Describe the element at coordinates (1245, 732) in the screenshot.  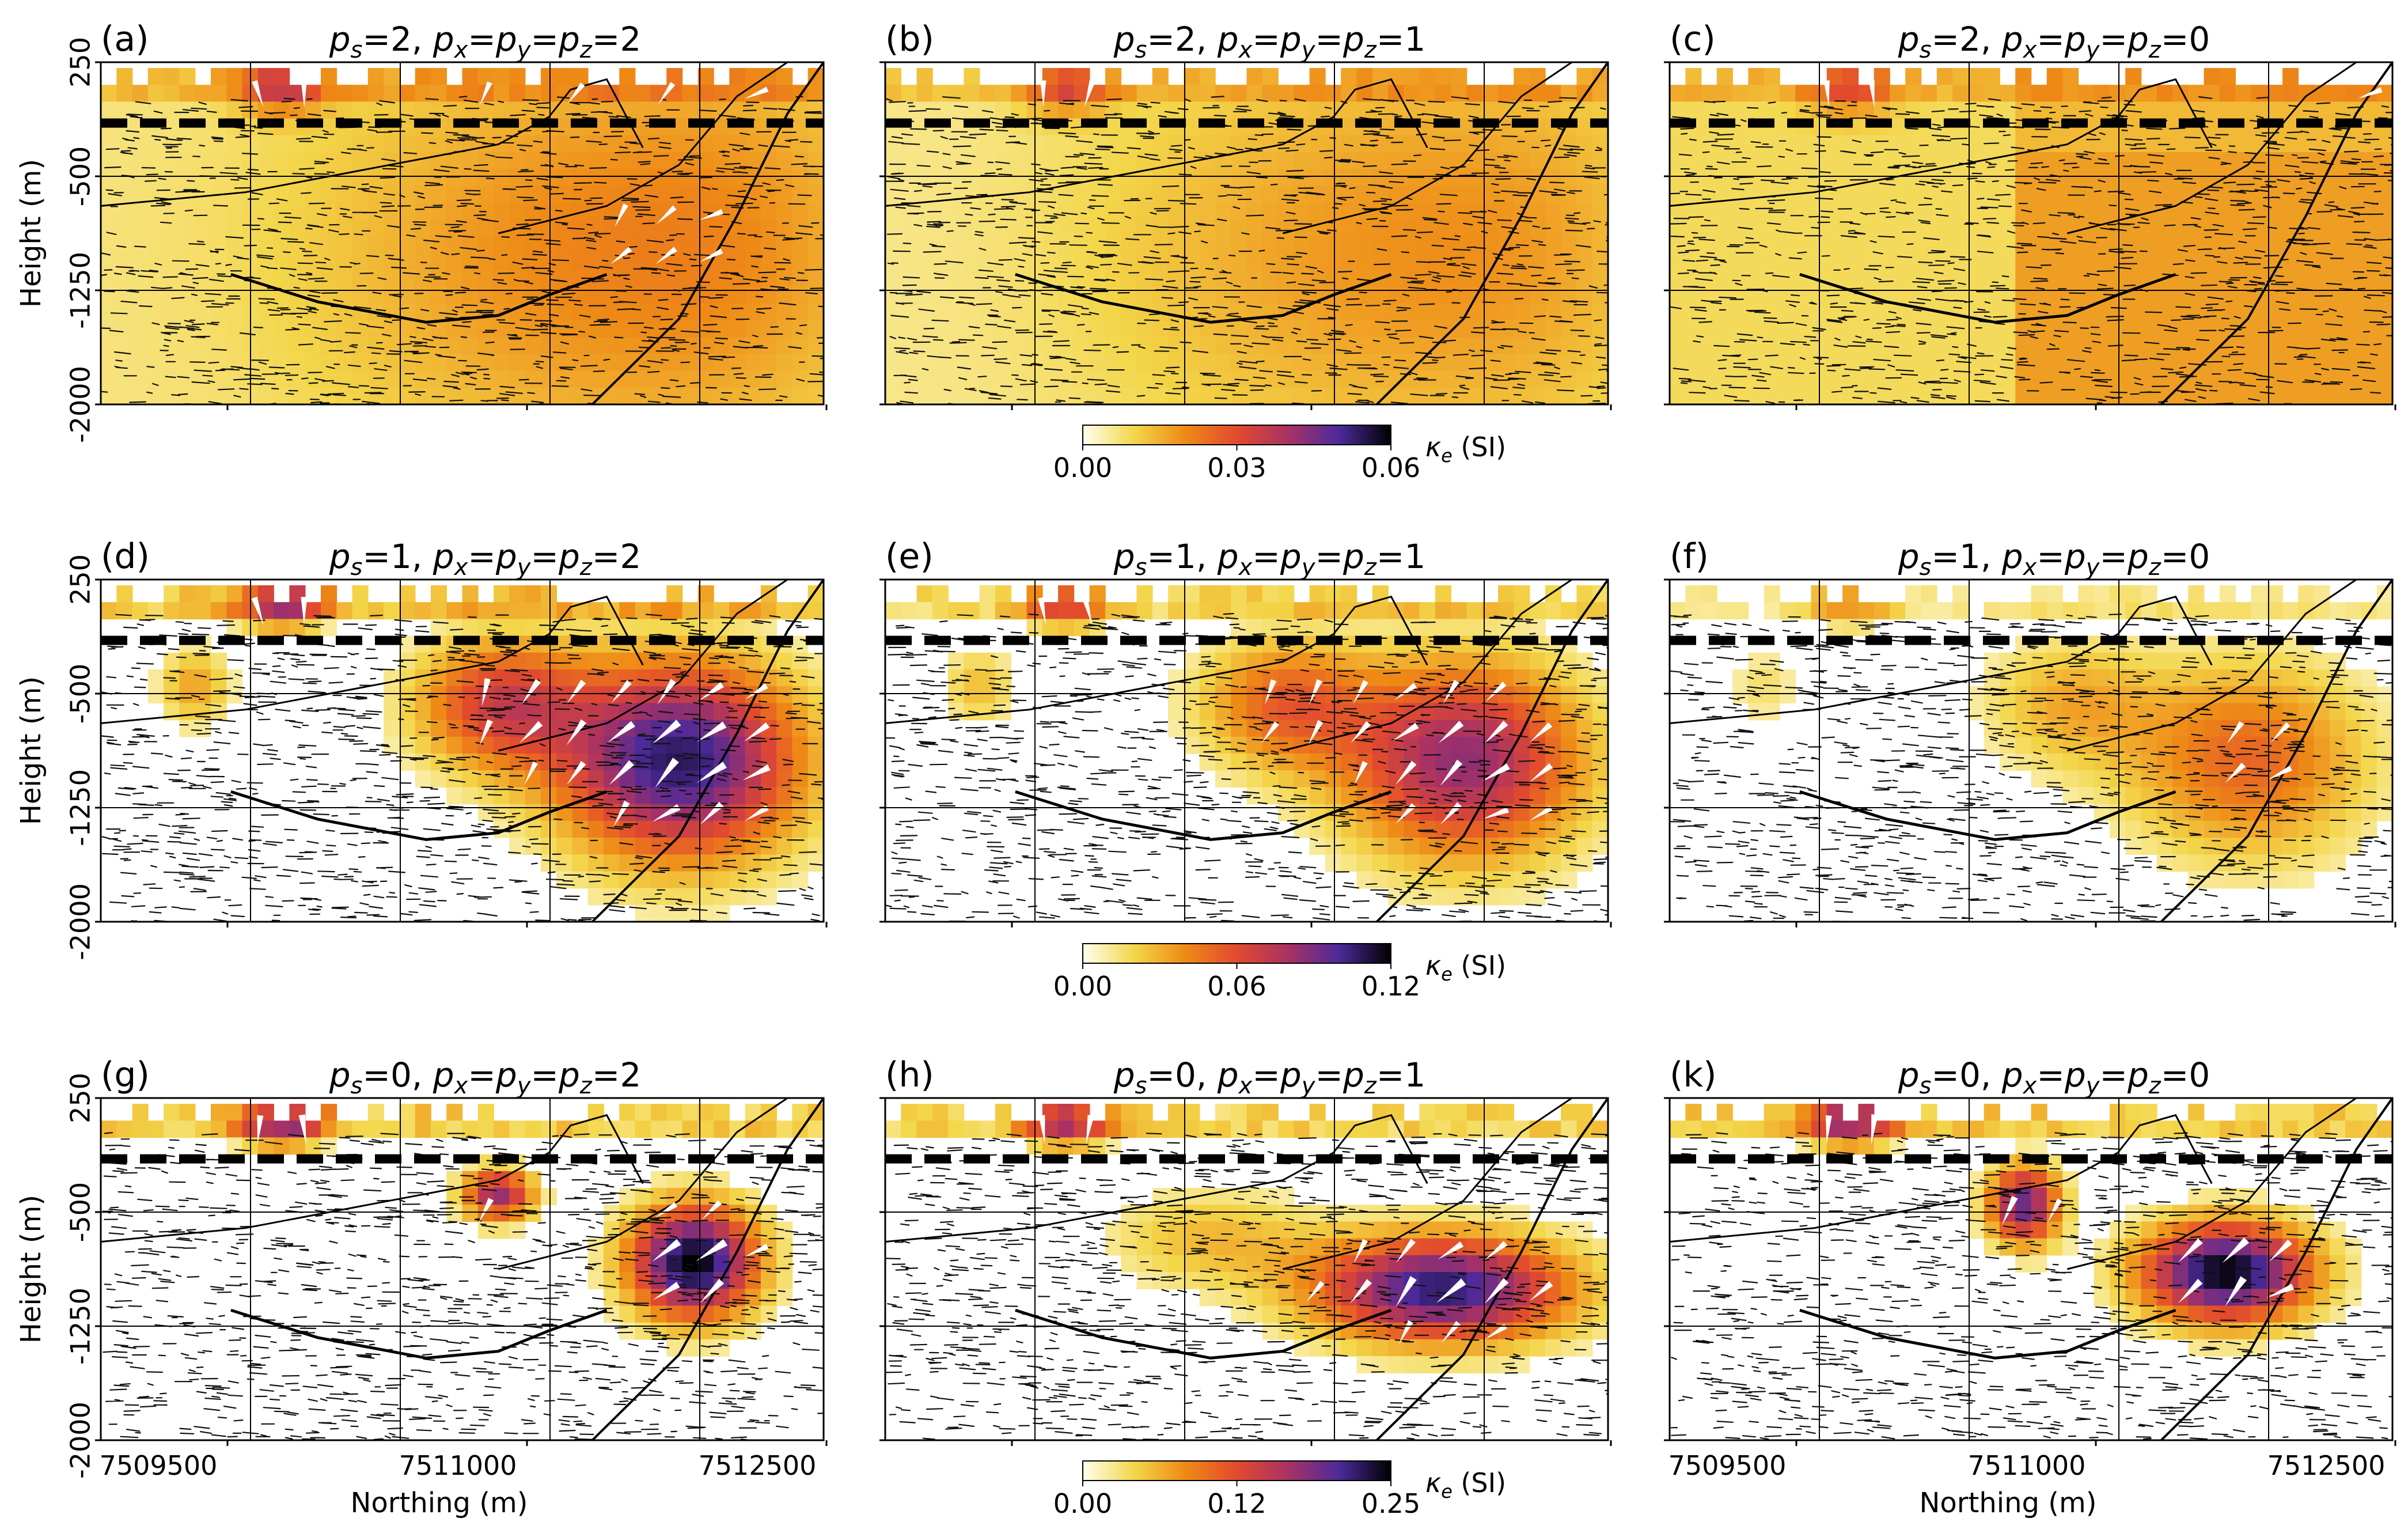
I see `panel-e: (e) ps=1, px=py=pz=1` at that location.